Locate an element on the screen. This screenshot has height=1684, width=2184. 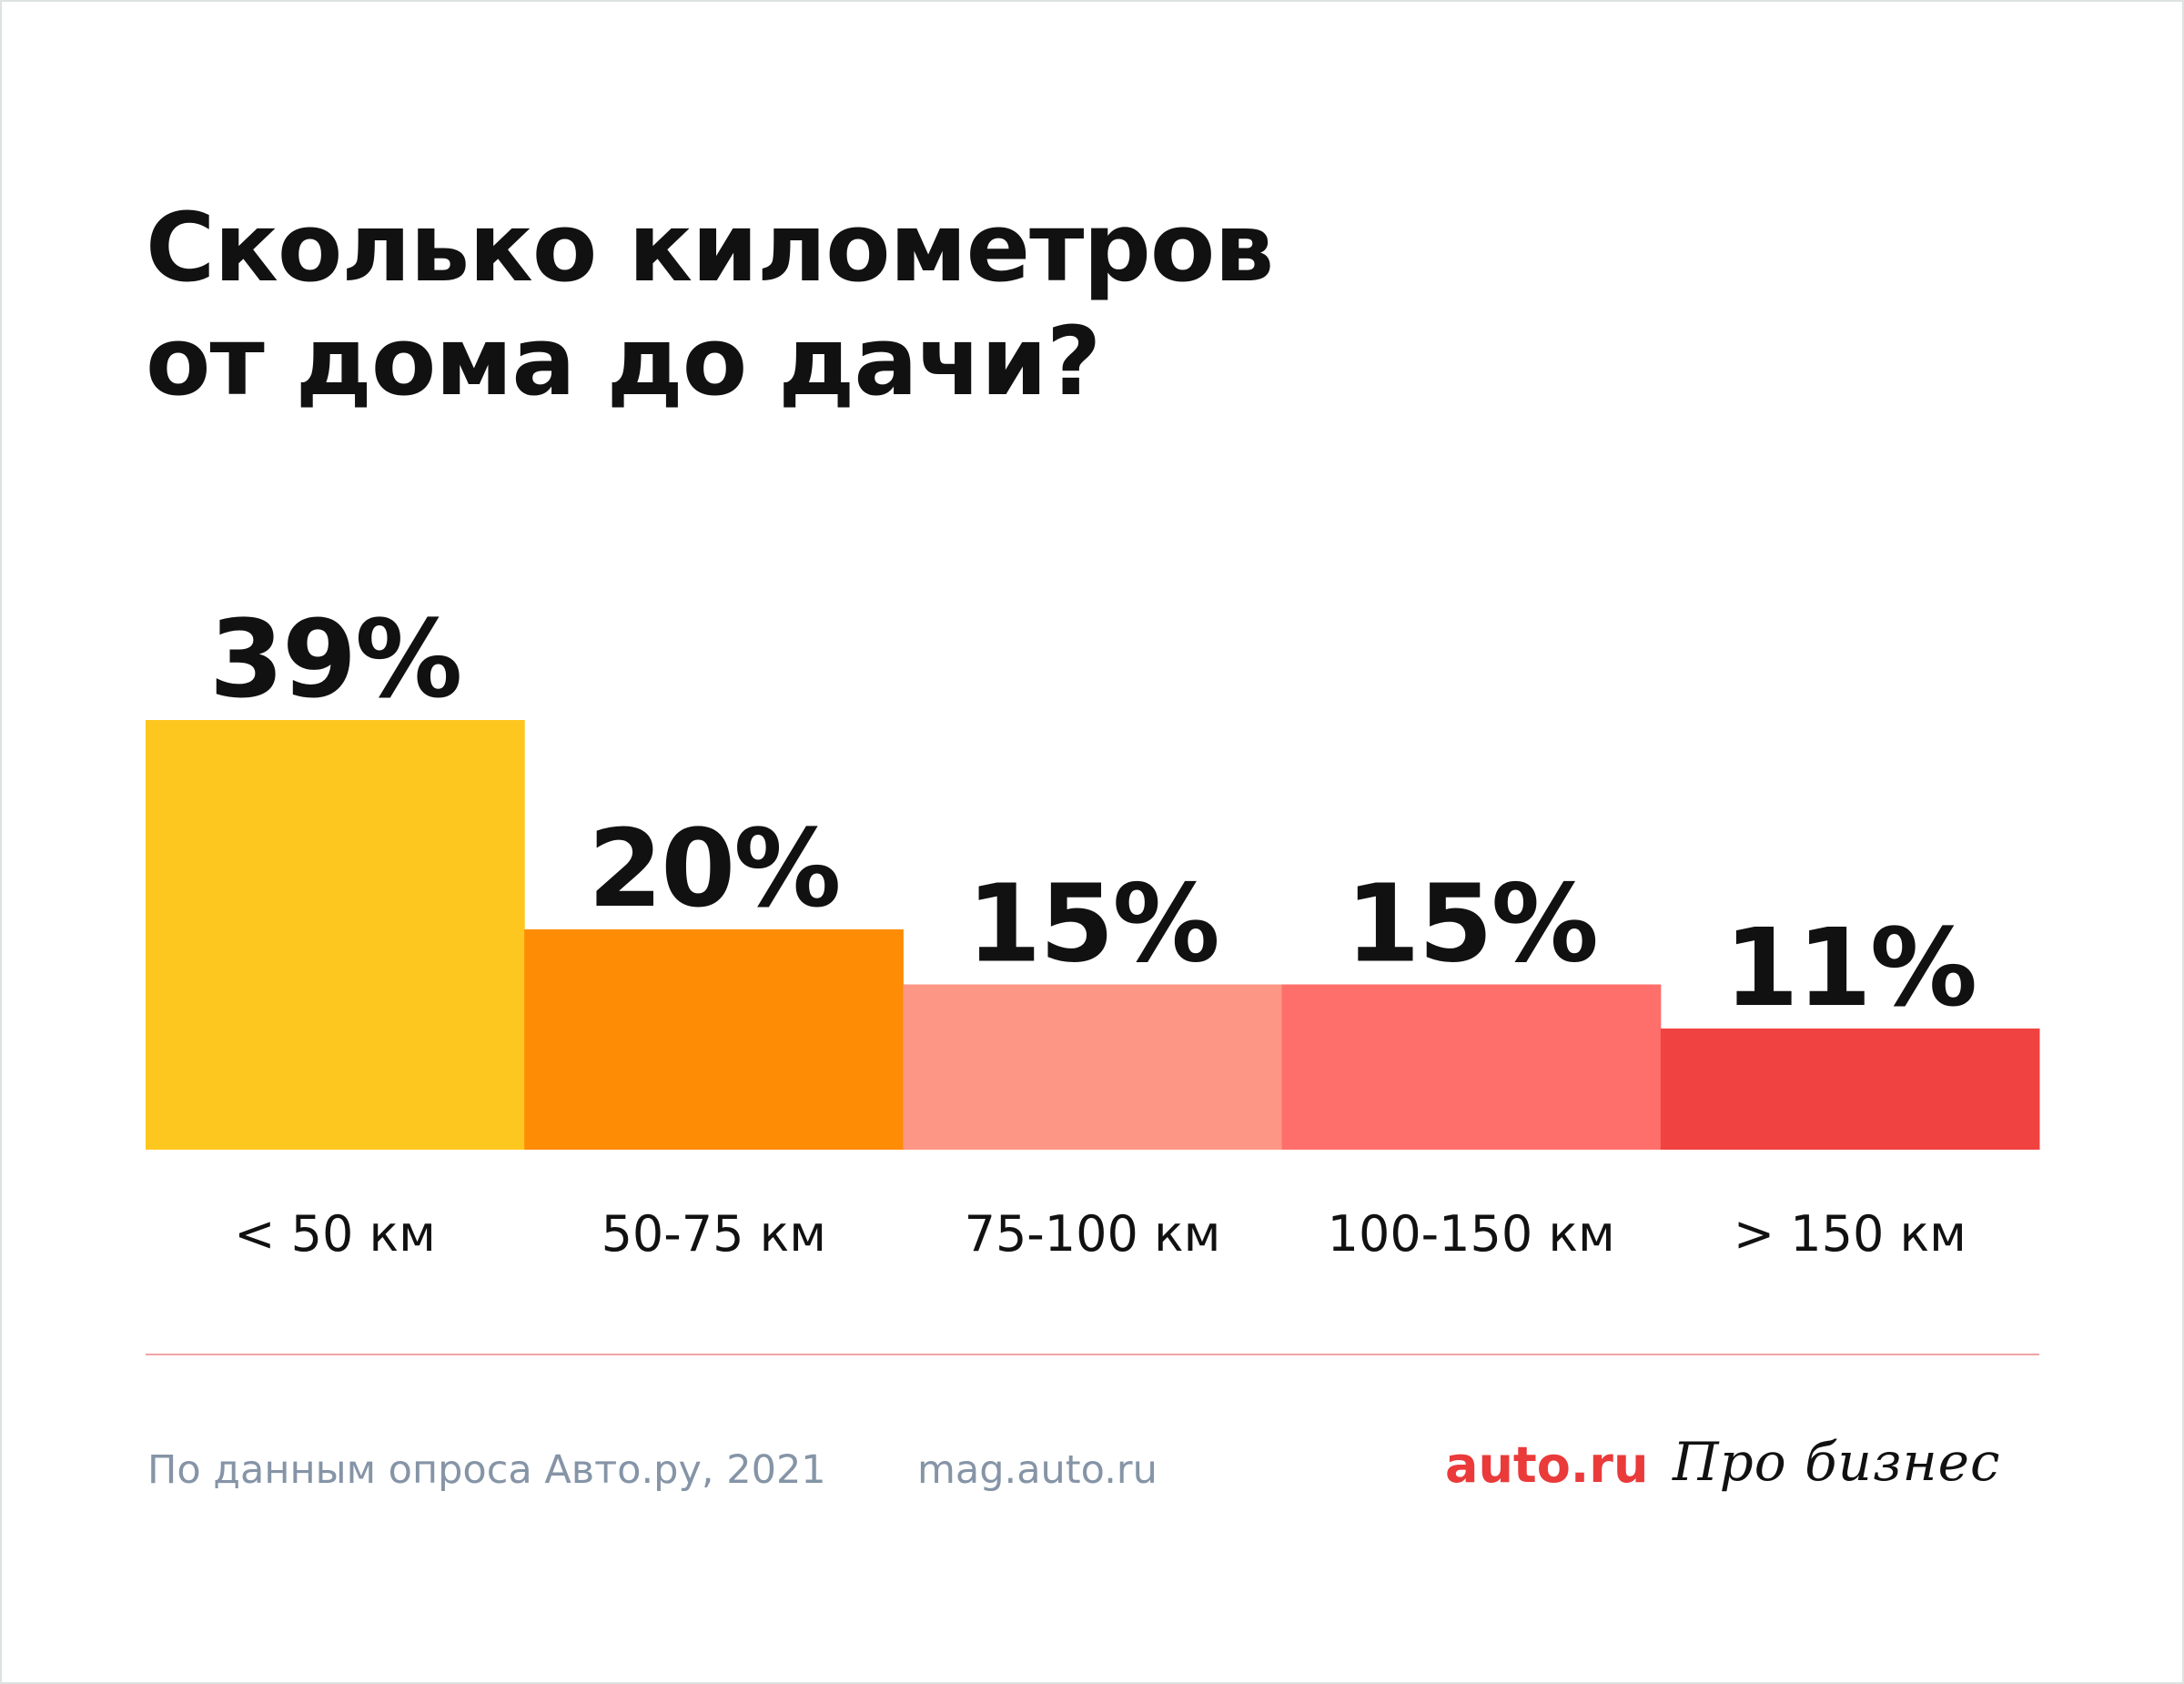
chart-title-line-2: от дома до дачи? is located at coordinates (624, 361).